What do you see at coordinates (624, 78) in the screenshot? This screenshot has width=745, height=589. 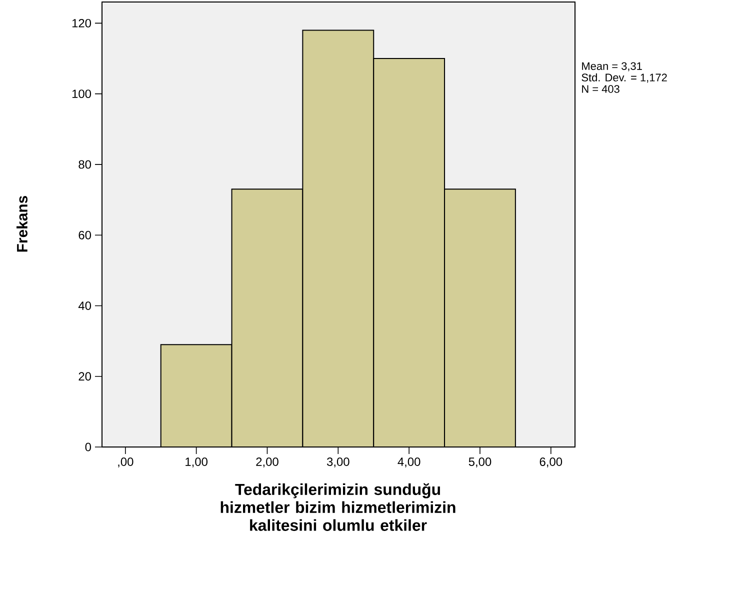 I see `text: Std. Dev. = 1,172` at bounding box center [624, 78].